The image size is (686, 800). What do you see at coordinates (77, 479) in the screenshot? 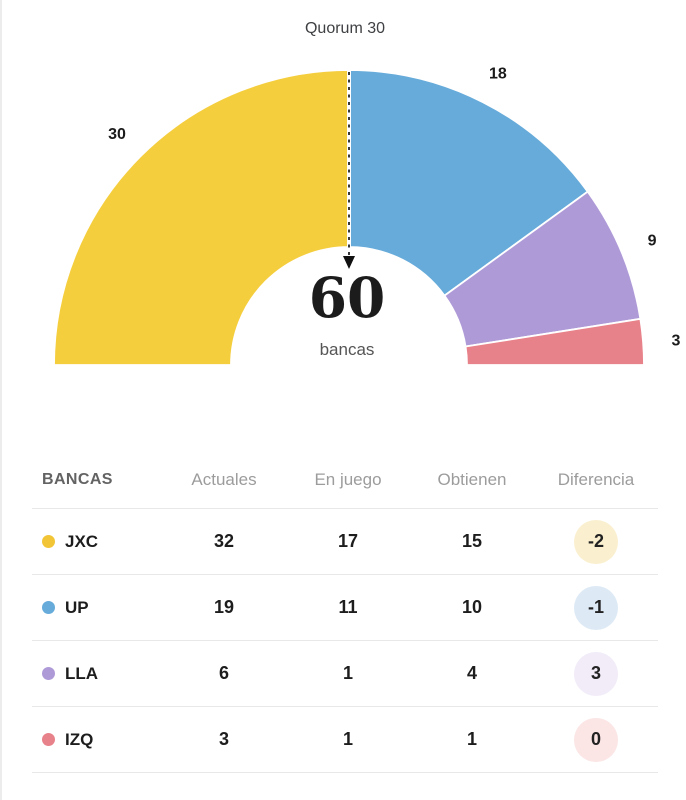
I see `header-bancas: BANCAS` at bounding box center [77, 479].